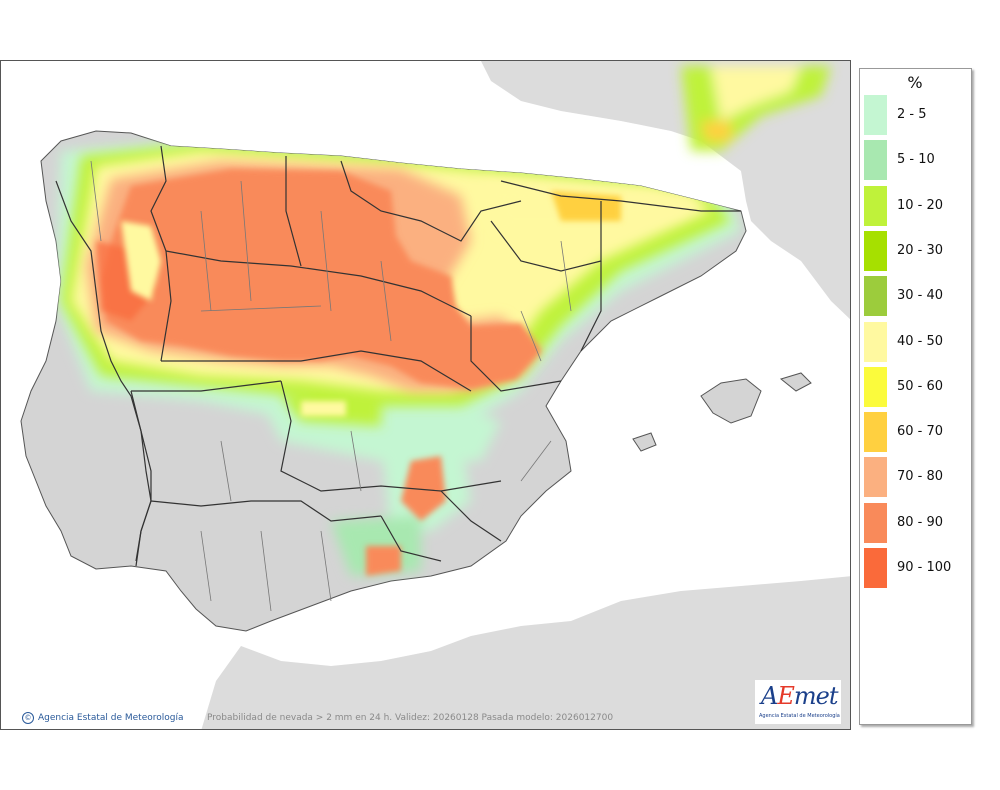 The height and width of the screenshot is (790, 1000). I want to click on legend-item: 5 - 10, so click(916, 160).